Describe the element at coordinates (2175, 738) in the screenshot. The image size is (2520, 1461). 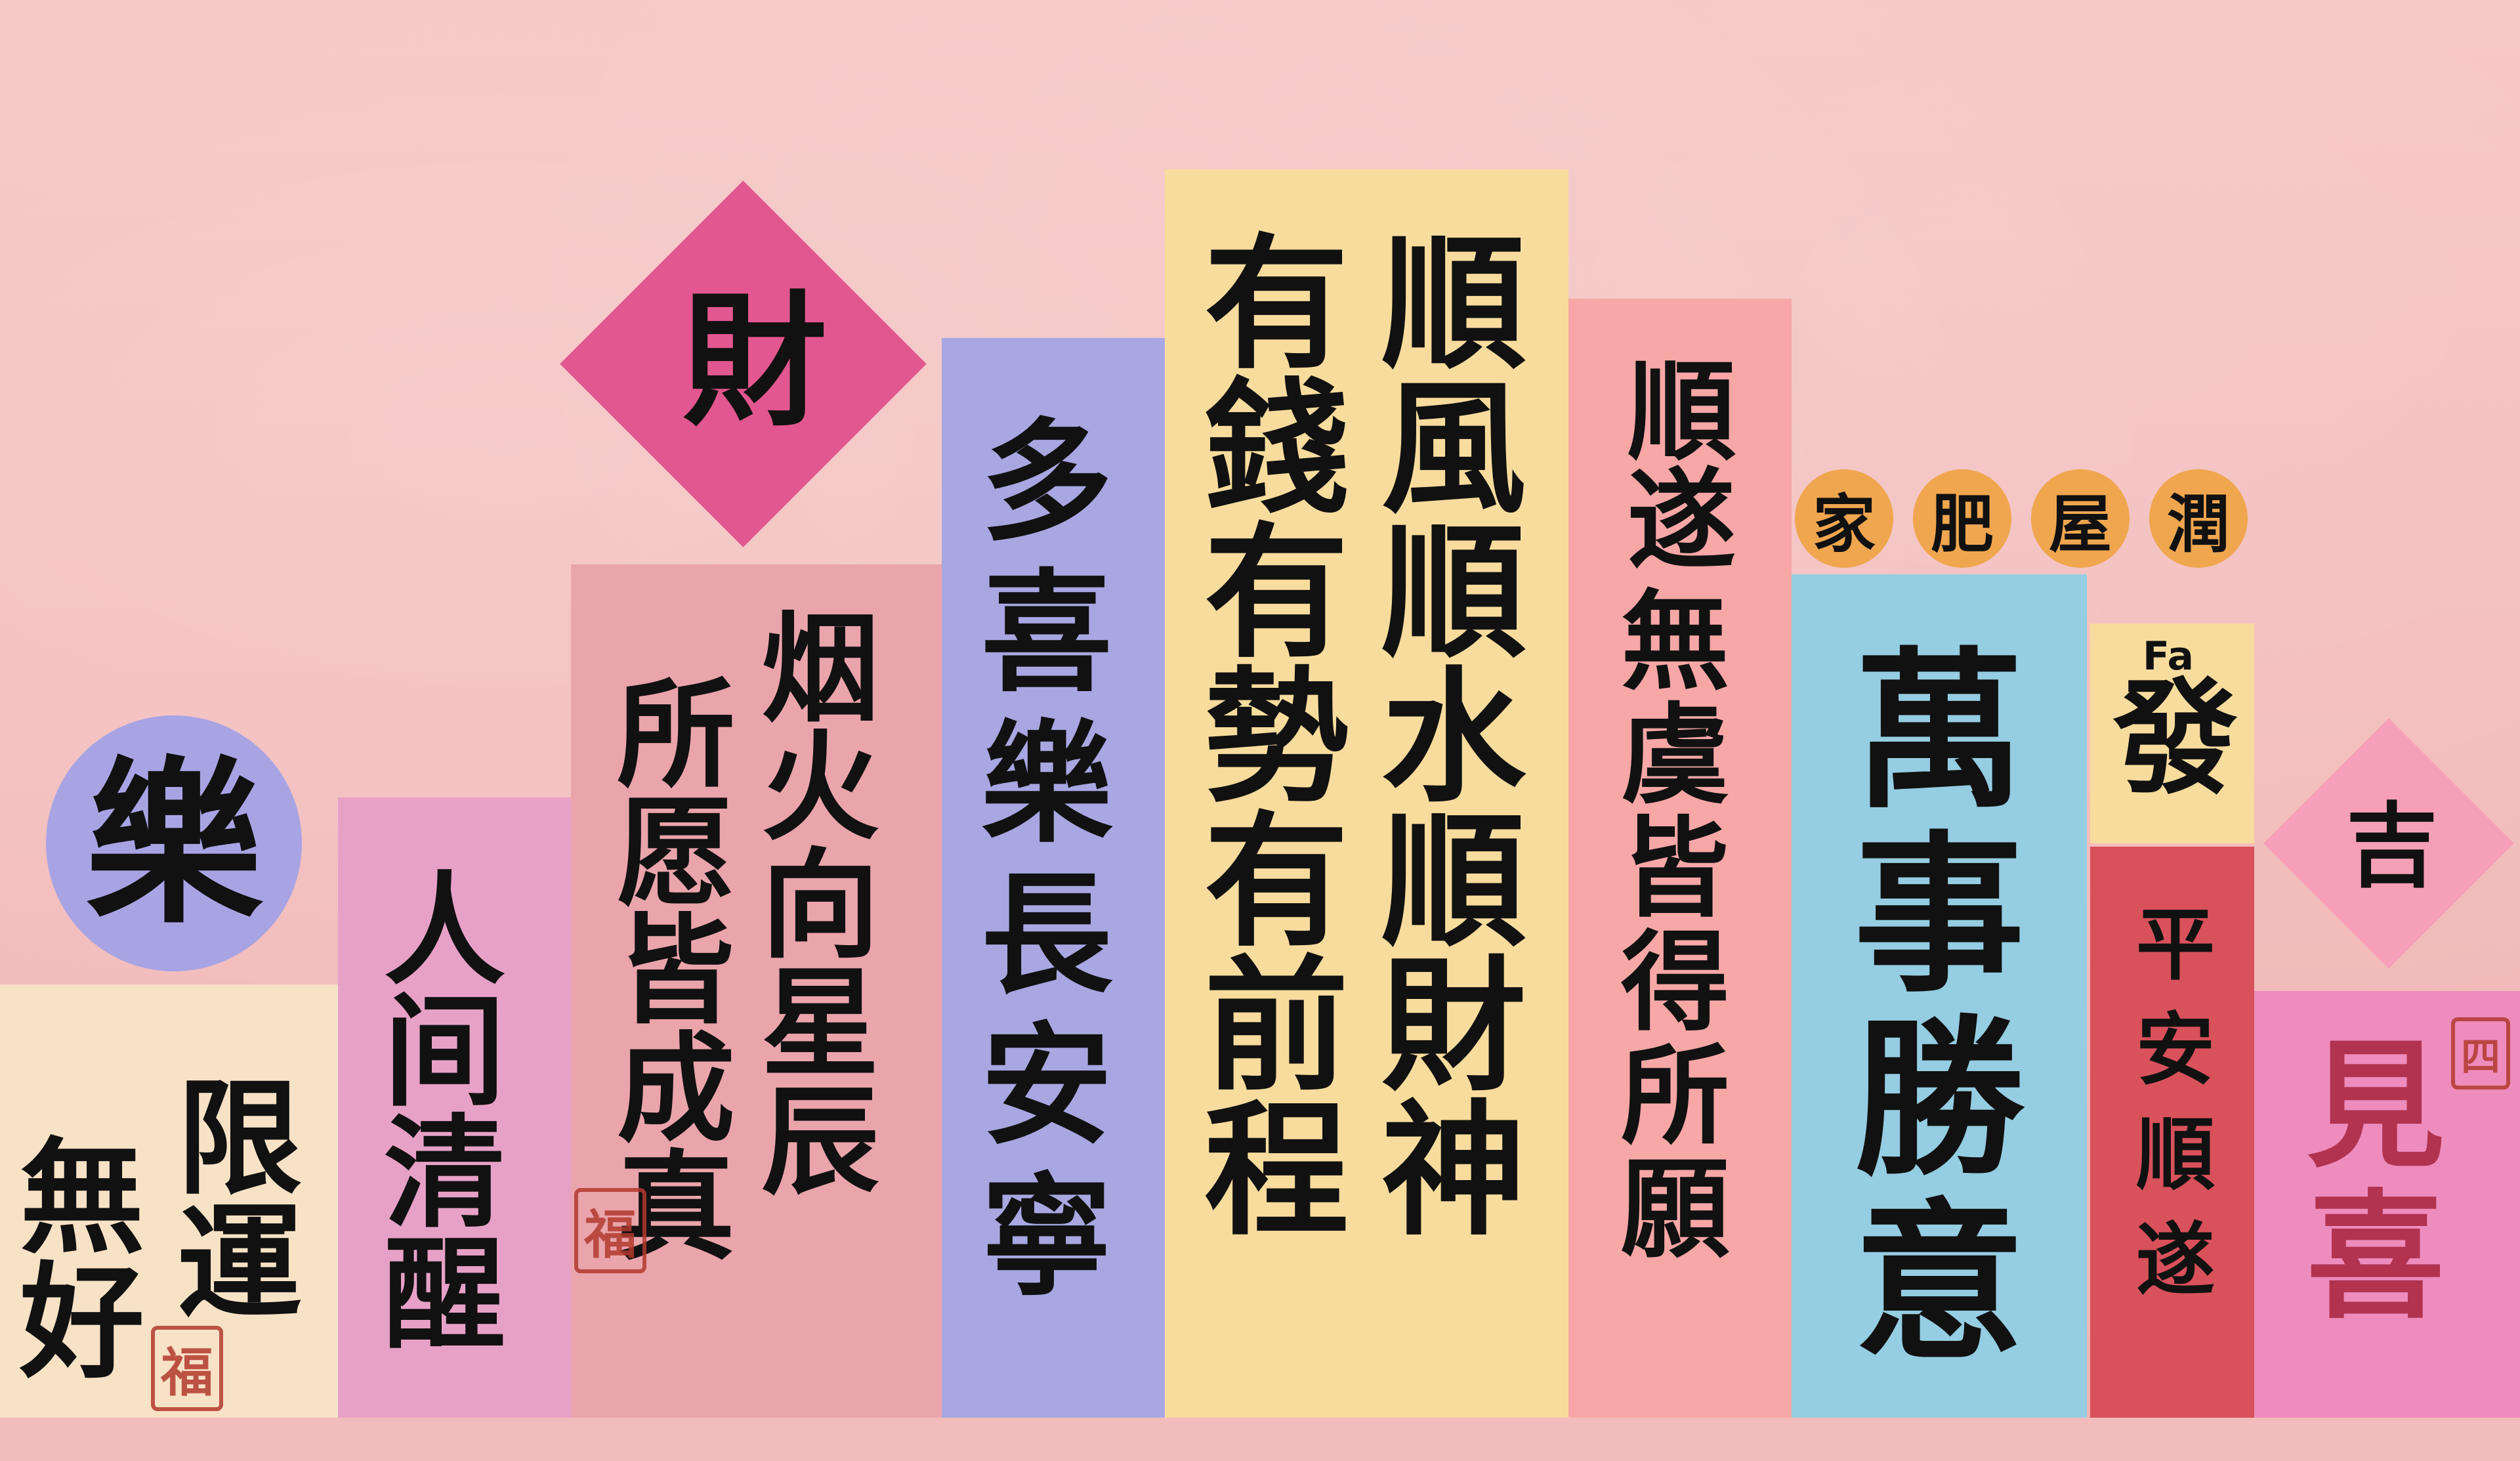
I see `fa-char: 發` at that location.